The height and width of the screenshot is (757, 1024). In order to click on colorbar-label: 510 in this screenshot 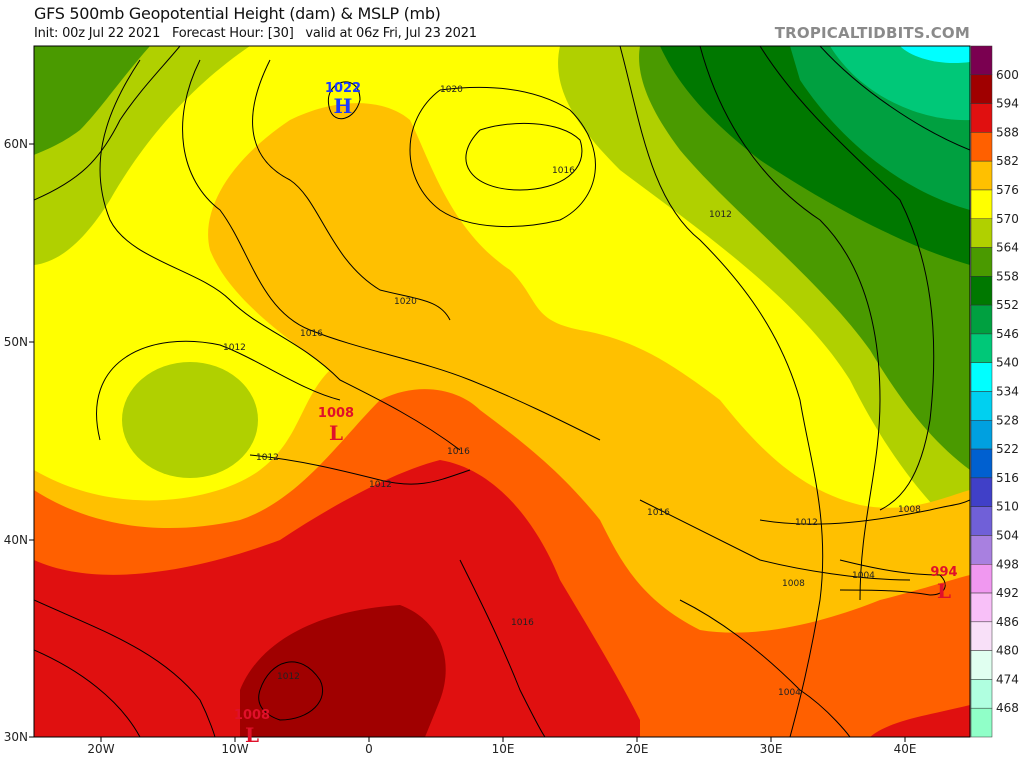, I will do `click(1007, 507)`.